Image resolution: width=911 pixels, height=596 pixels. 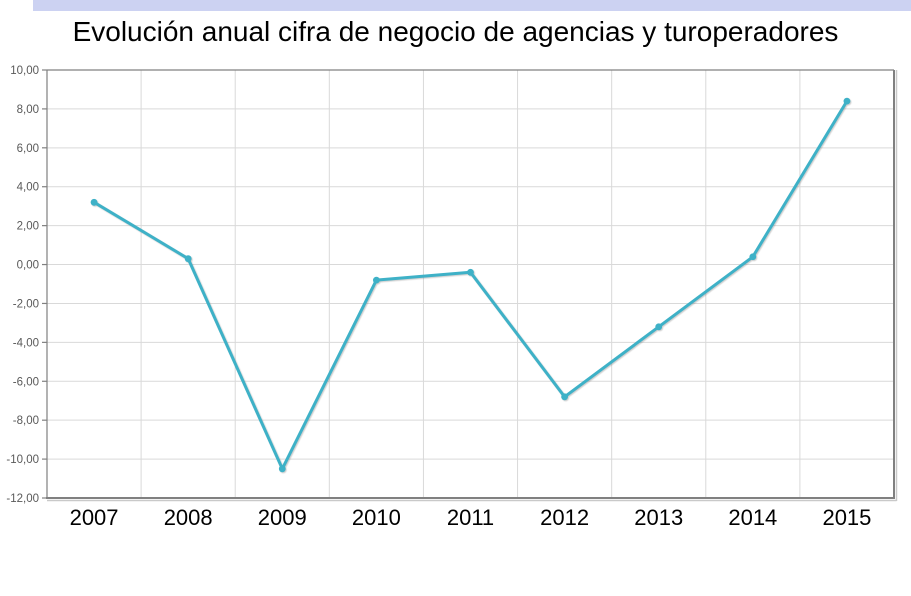 What do you see at coordinates (565, 397) in the screenshot?
I see `data-point-2012` at bounding box center [565, 397].